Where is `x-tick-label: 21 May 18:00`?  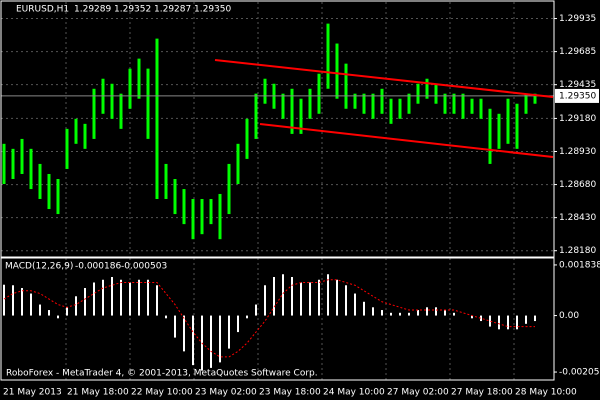
x-tick-label: 21 May 18:00 is located at coordinates (98, 393).